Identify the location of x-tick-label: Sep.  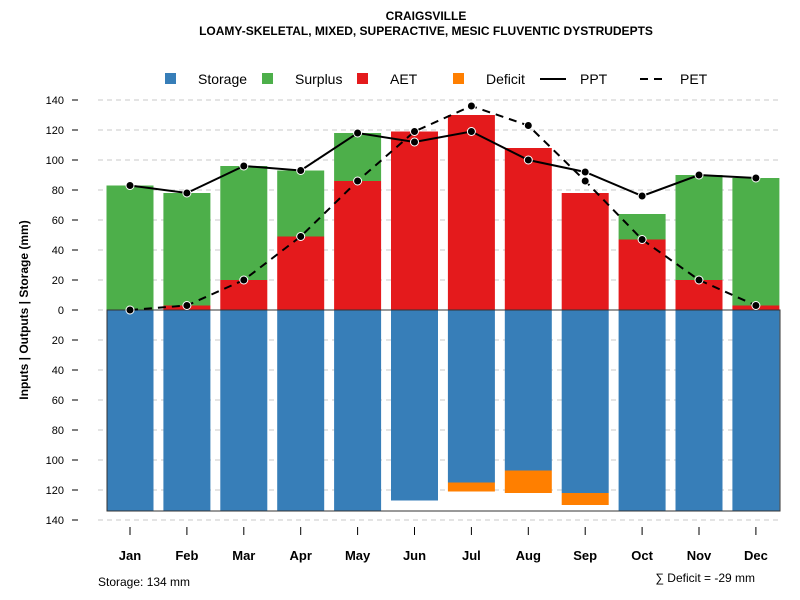
(585, 555).